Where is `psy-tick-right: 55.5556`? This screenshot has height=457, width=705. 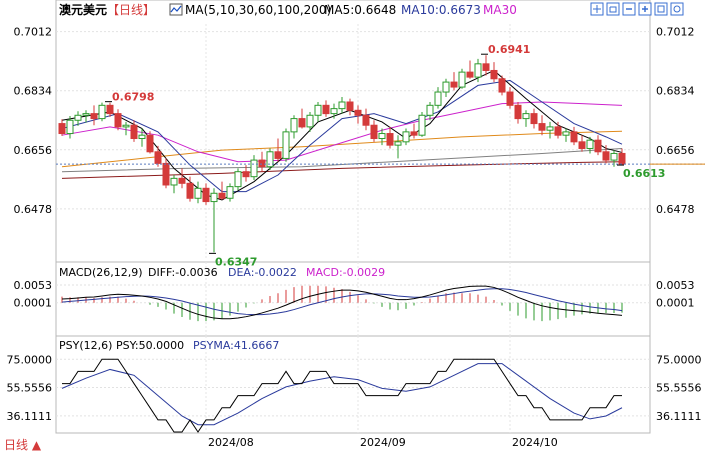
psy-tick-right: 55.5556 is located at coordinates (679, 388).